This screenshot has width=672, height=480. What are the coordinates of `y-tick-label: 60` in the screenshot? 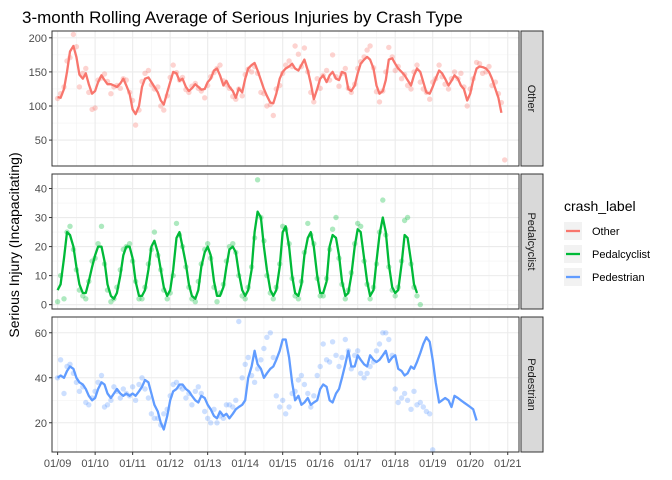 It's located at (41, 334).